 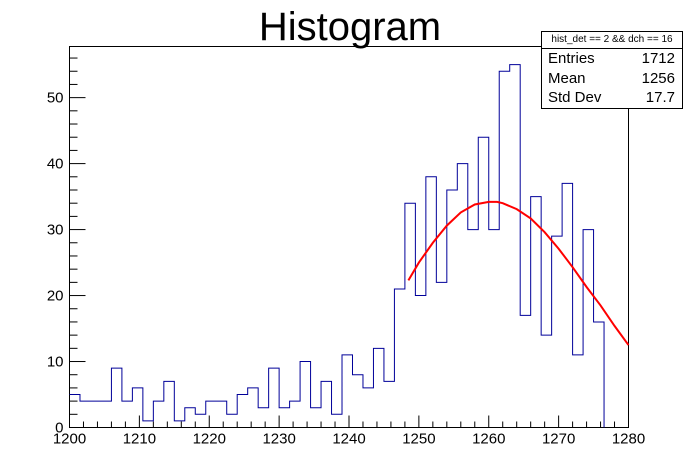 What do you see at coordinates (66, 247) in the screenshot?
I see `y-axis: 0 10 20 30 40 50` at bounding box center [66, 247].